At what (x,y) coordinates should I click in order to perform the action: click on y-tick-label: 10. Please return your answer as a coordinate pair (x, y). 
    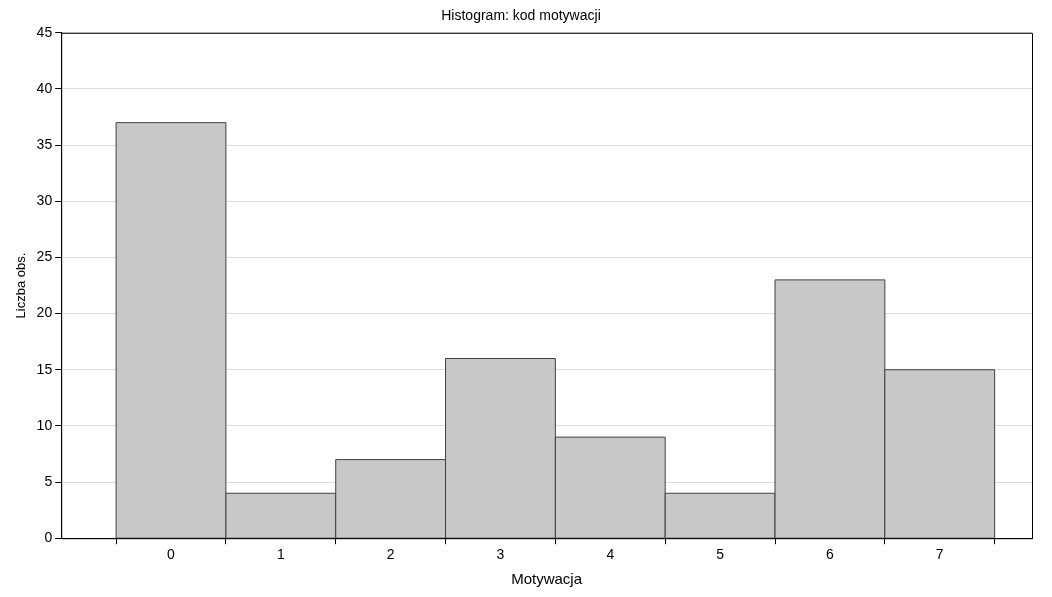
    Looking at the image, I should click on (44, 424).